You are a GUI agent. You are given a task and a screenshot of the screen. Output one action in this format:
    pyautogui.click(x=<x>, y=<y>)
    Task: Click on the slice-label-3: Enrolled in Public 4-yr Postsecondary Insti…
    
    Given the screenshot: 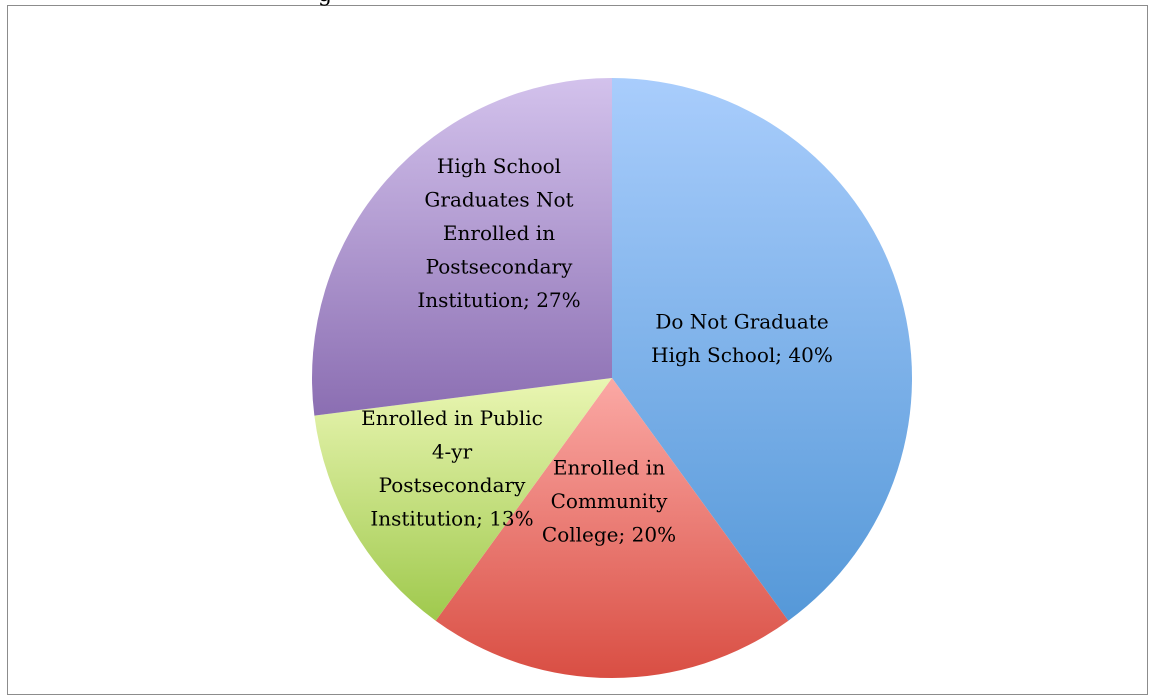 What is the action you would take?
    pyautogui.click(x=452, y=468)
    